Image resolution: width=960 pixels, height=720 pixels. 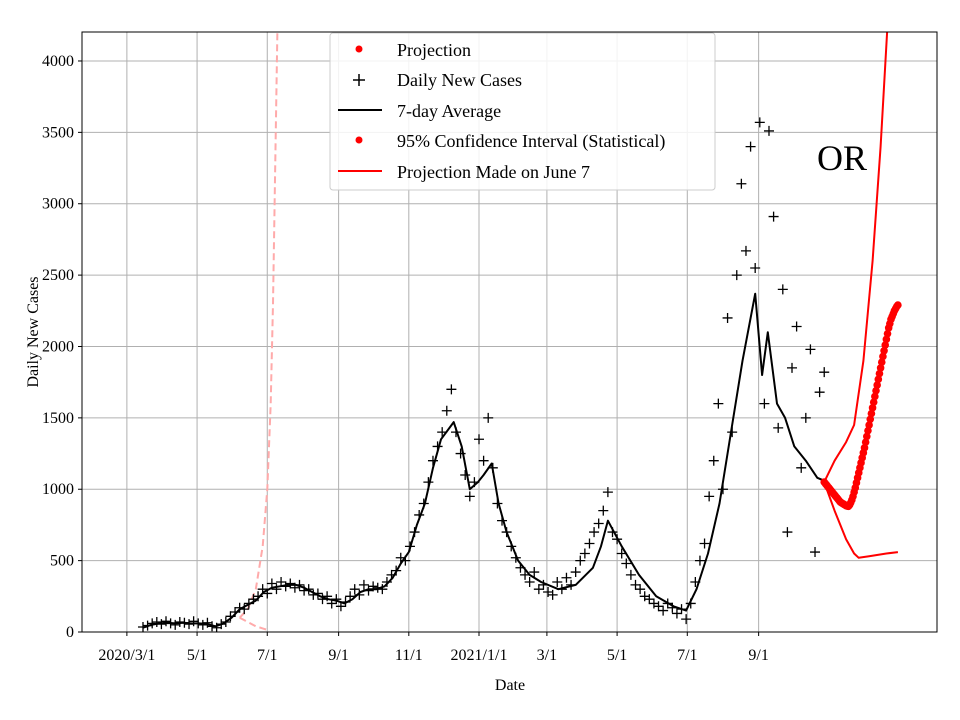 I want to click on legend-label: Projection, so click(x=434, y=50).